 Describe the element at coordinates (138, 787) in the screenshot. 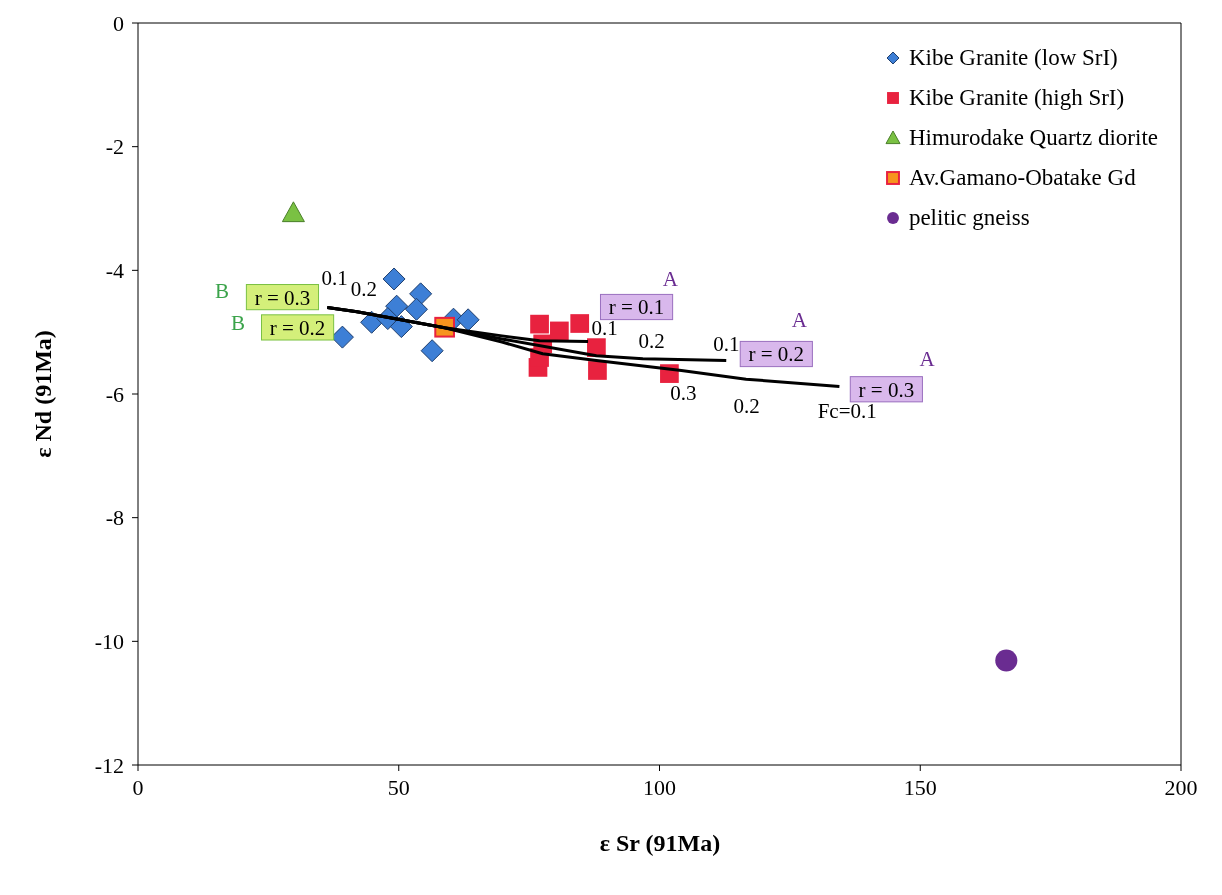

I see `x-tick-label: 0` at that location.